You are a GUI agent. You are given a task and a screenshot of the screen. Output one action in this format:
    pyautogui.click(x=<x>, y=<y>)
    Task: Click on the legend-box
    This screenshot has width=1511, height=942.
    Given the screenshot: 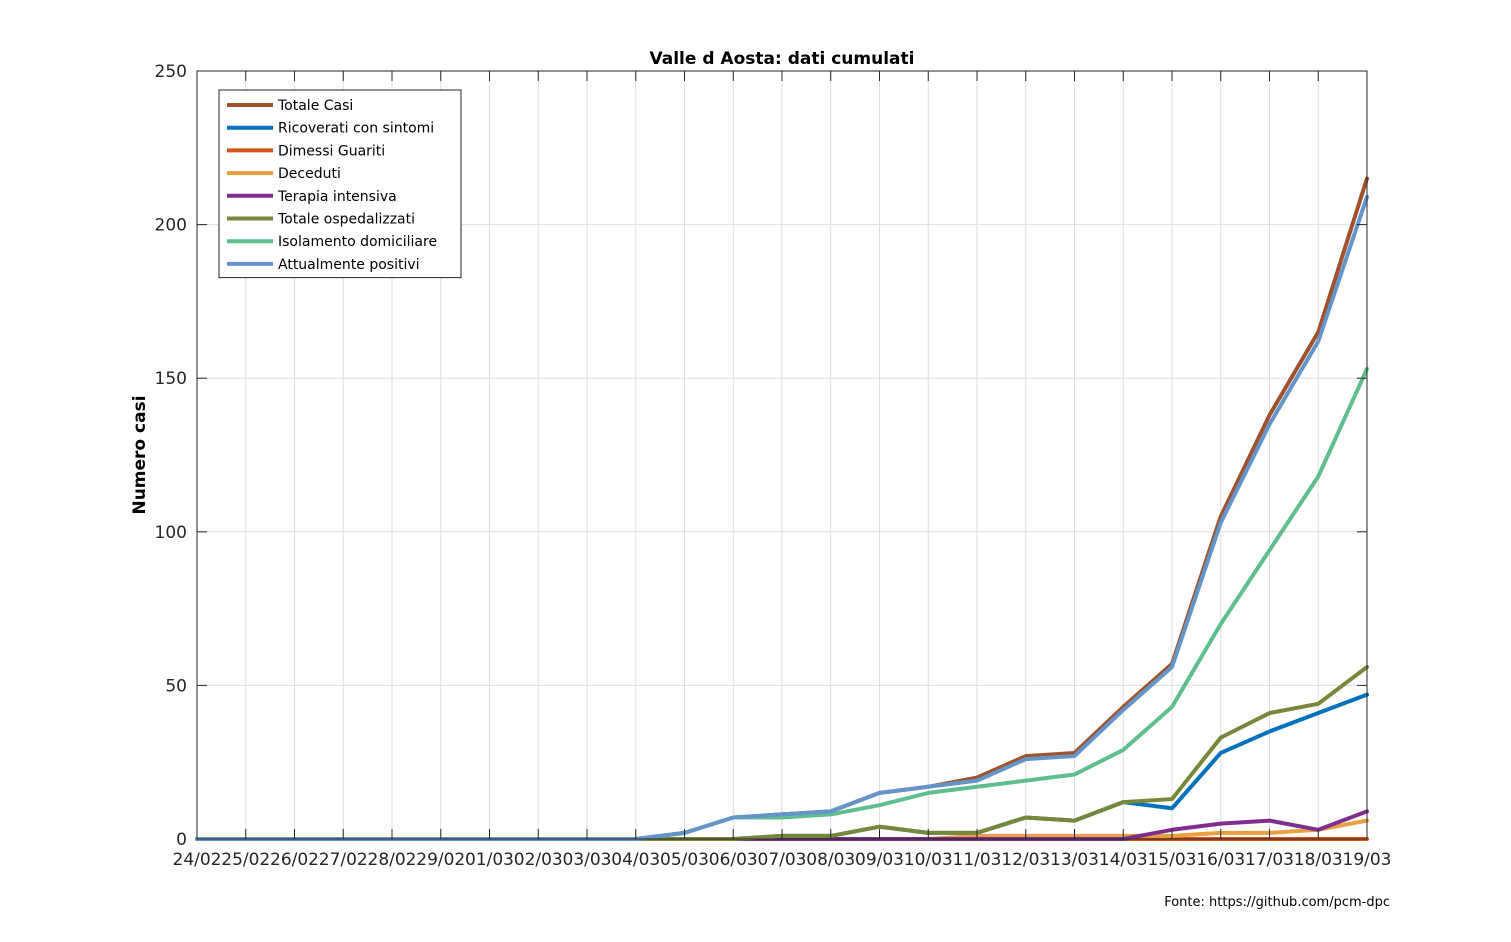 What is the action you would take?
    pyautogui.click(x=340, y=184)
    